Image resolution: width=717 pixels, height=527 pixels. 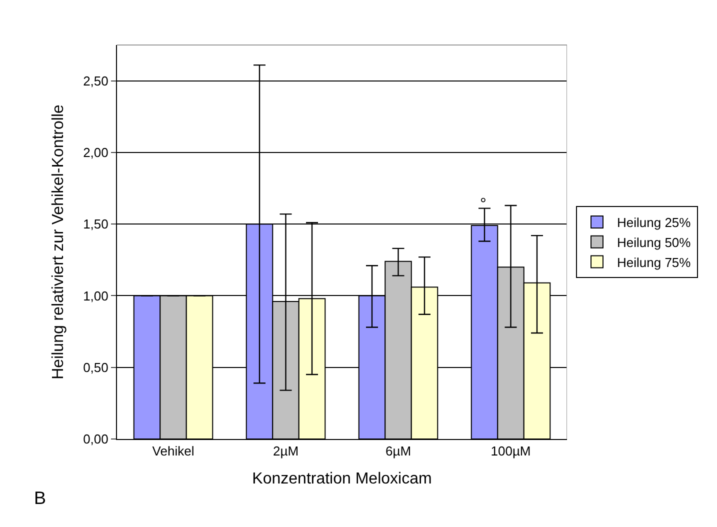 I want to click on y-tick-label: 1,50, so click(x=95, y=224).